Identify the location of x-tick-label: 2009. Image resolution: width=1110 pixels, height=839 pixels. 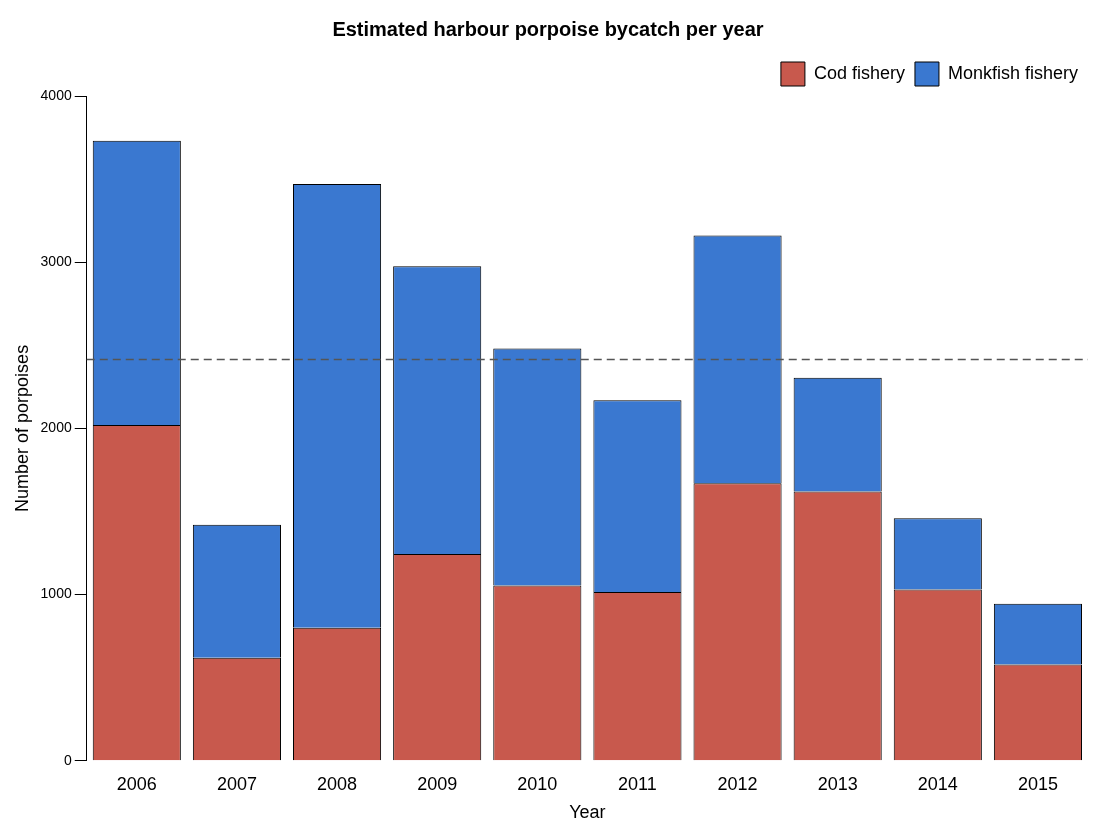
(437, 783).